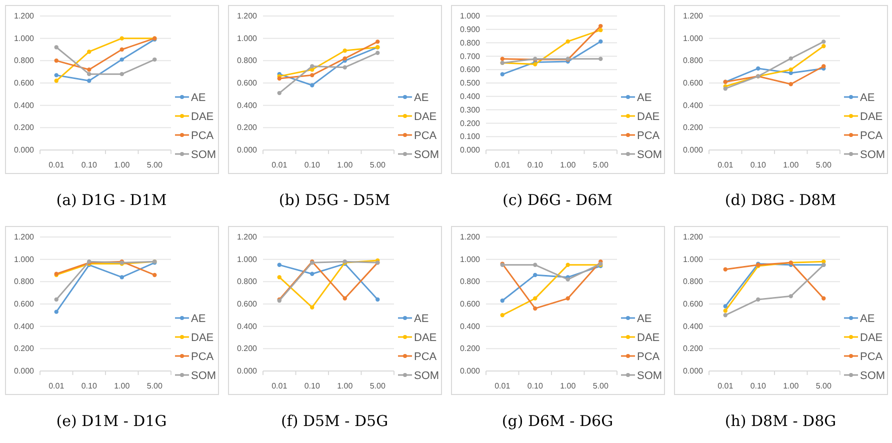 The width and height of the screenshot is (892, 443). I want to click on text: (a) D1G - D1M, so click(111, 200).